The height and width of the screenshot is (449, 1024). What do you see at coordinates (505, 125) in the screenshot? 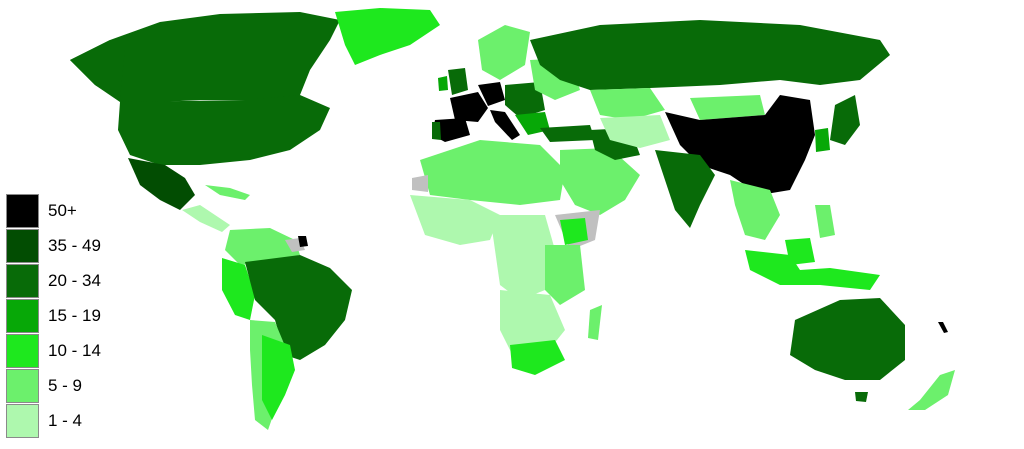
I see `region-italy` at bounding box center [505, 125].